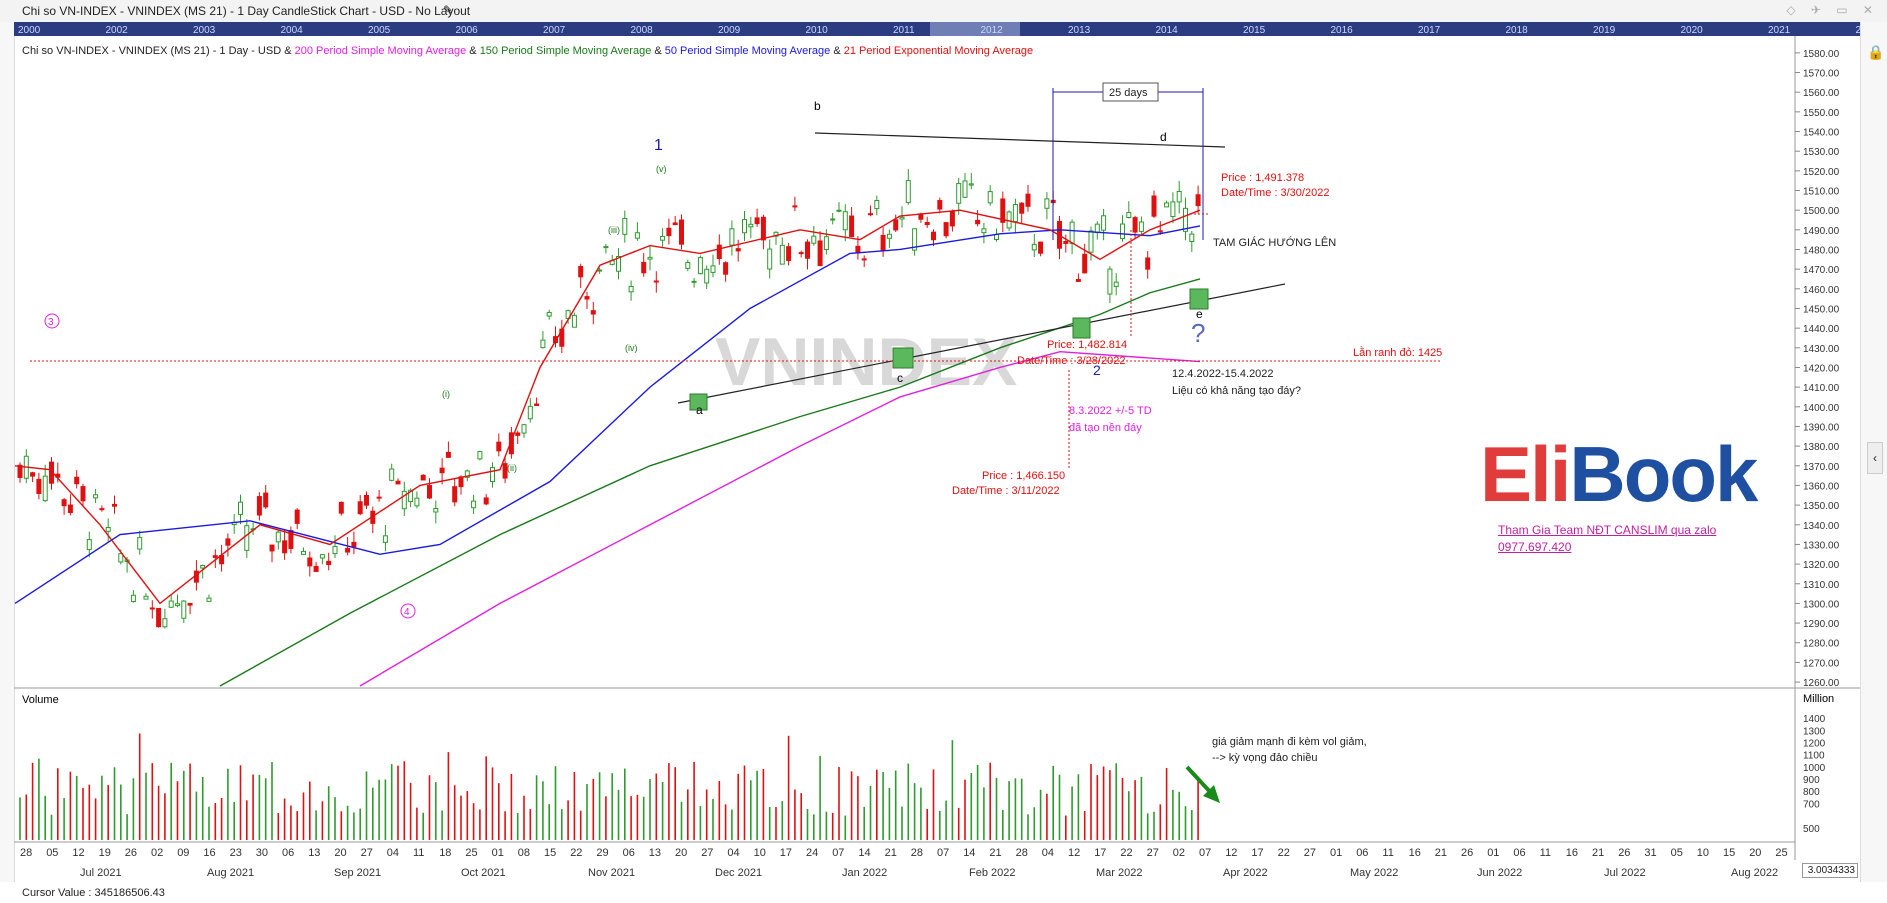 The width and height of the screenshot is (1887, 903). What do you see at coordinates (1832, 10) in the screenshot?
I see `window-controls: ◇ ✈ ▭ ✕` at bounding box center [1832, 10].